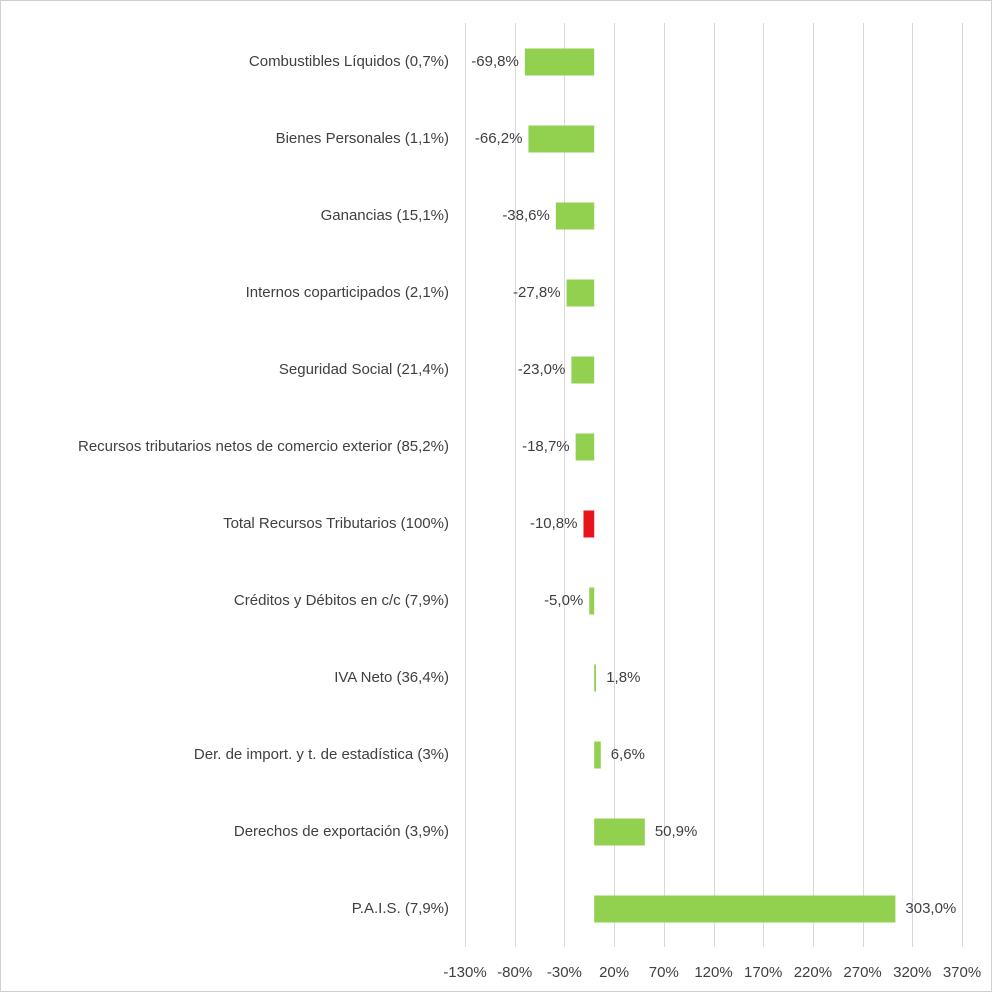  I want to click on x-tick-label: 320%, so click(912, 972).